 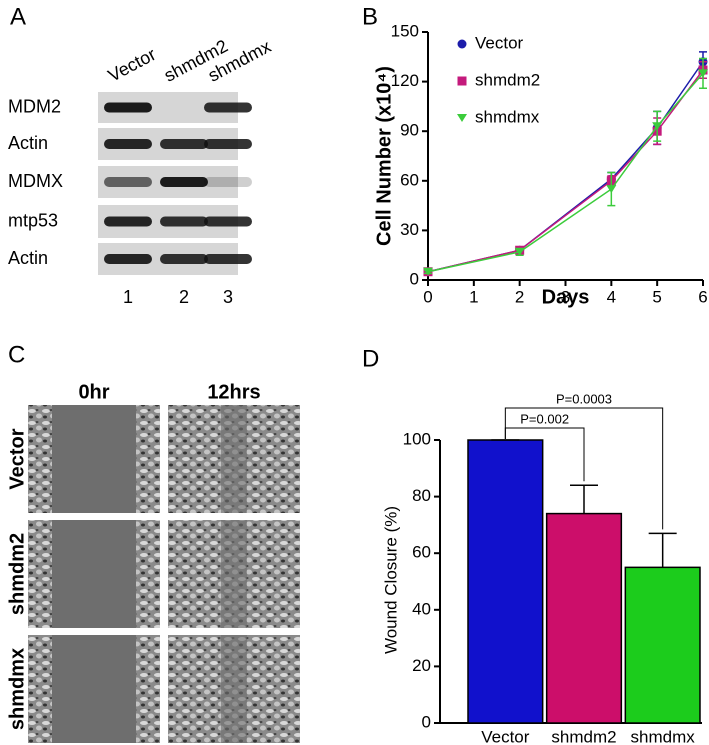 I want to click on x-tick-label: shmdmx, so click(x=663, y=736).